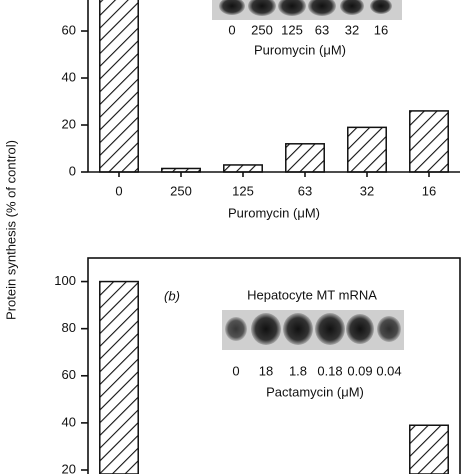  I want to click on blot-lane-label: 0.09, so click(359, 370).